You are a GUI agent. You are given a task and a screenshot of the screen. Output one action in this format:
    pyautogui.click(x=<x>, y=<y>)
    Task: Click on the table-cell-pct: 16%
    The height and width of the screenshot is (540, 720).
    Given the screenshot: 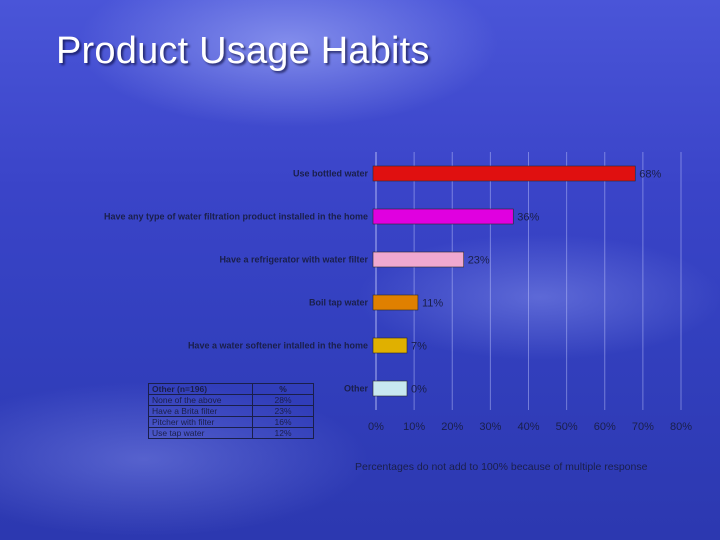 What is the action you would take?
    pyautogui.click(x=283, y=422)
    